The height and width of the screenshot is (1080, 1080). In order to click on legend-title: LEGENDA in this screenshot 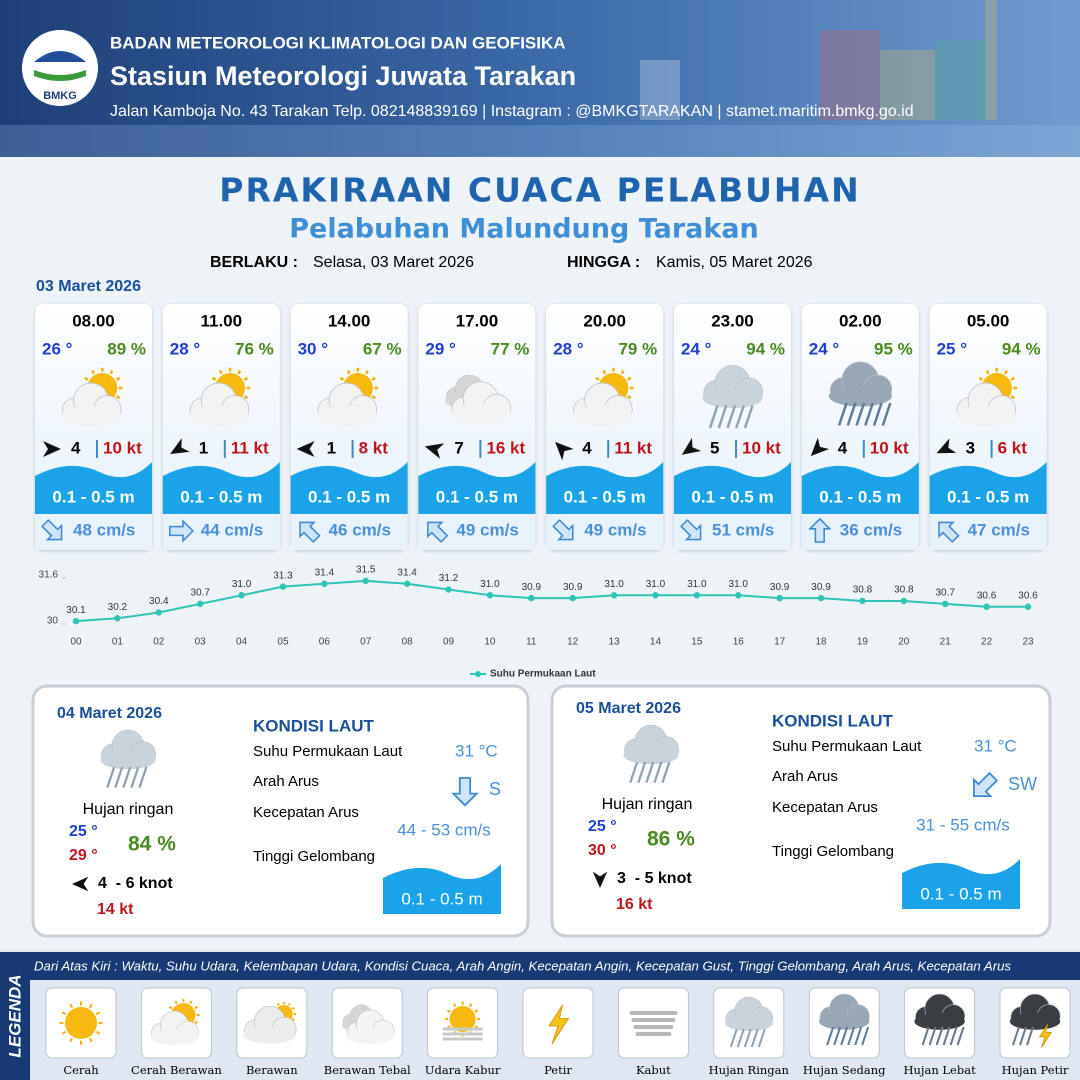, I will do `click(14, 1015)`.